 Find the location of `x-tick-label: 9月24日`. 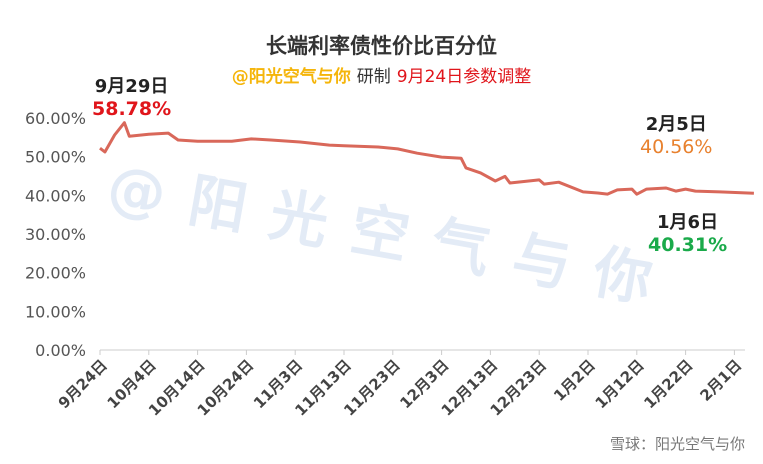

x-tick-label: 9月24日 is located at coordinates (83, 384).